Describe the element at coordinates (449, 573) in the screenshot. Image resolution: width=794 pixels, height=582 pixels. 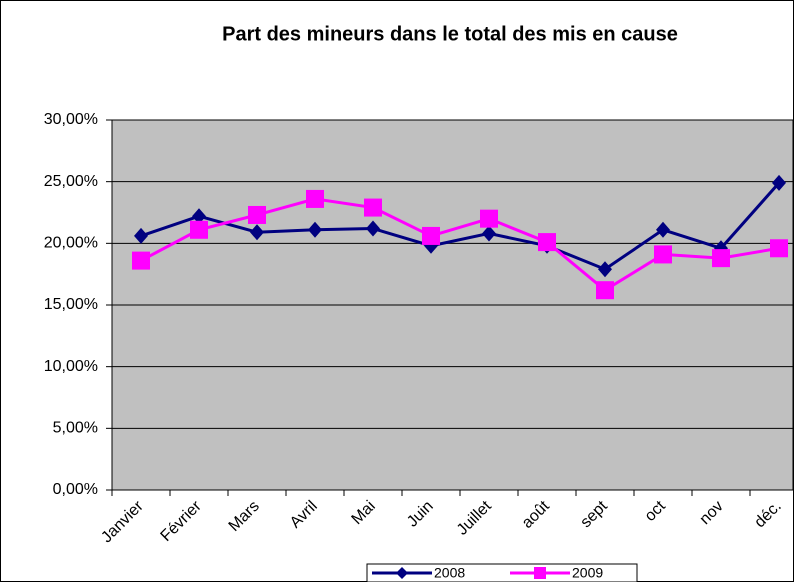
I see `legend-label: 2008` at that location.